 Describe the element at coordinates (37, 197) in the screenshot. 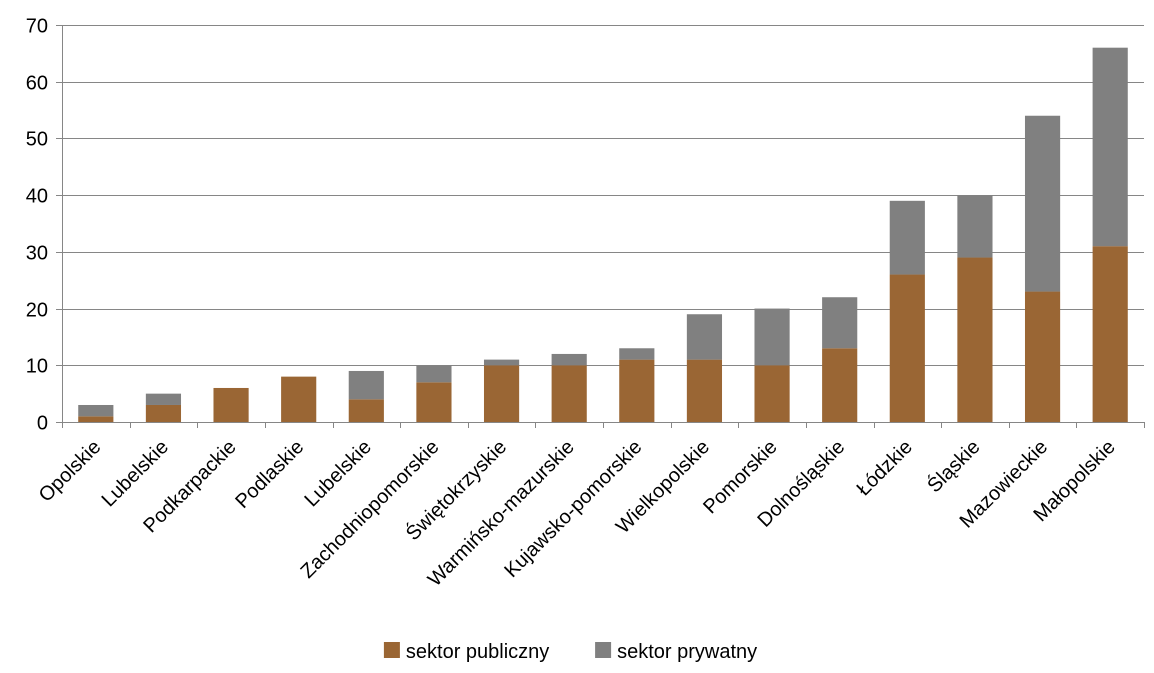

I see `y-tick-label: 40` at that location.